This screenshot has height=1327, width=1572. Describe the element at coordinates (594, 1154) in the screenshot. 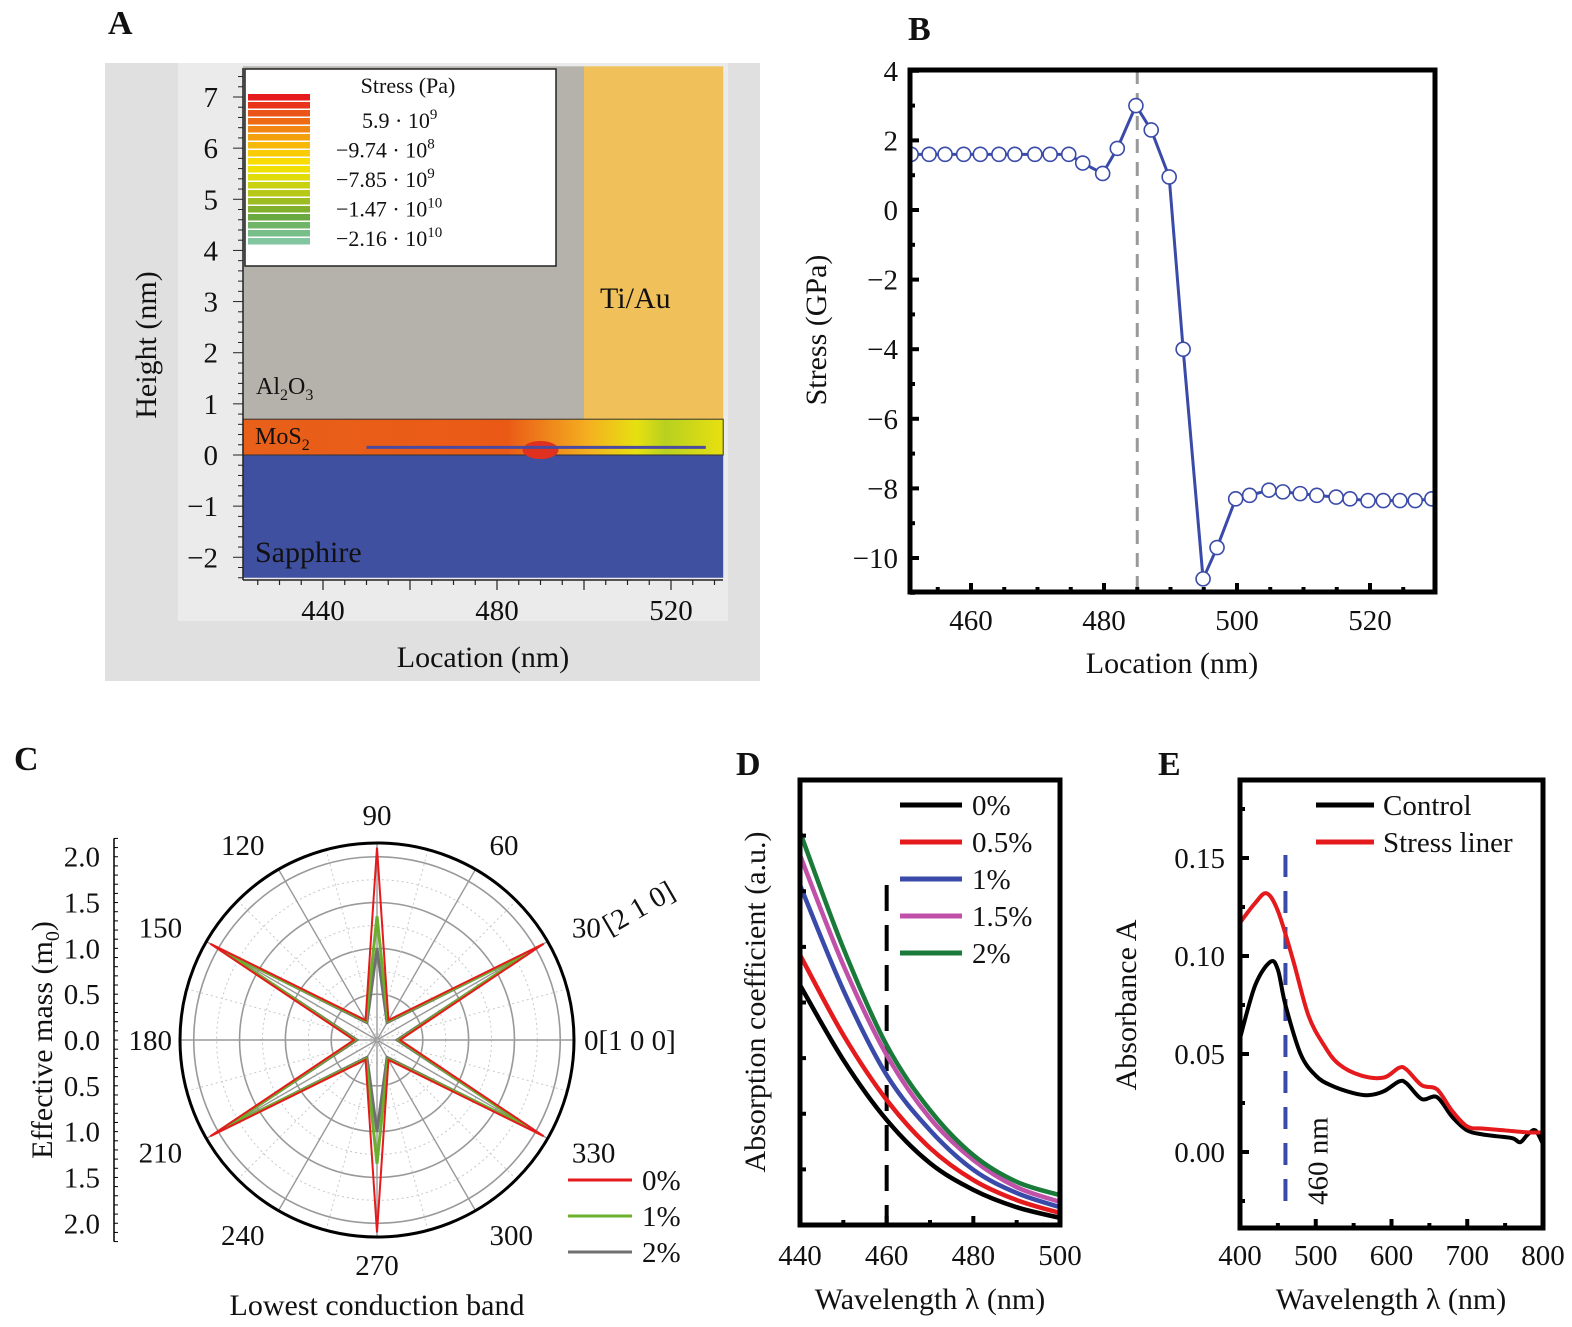

I see `angle-label: 330` at that location.